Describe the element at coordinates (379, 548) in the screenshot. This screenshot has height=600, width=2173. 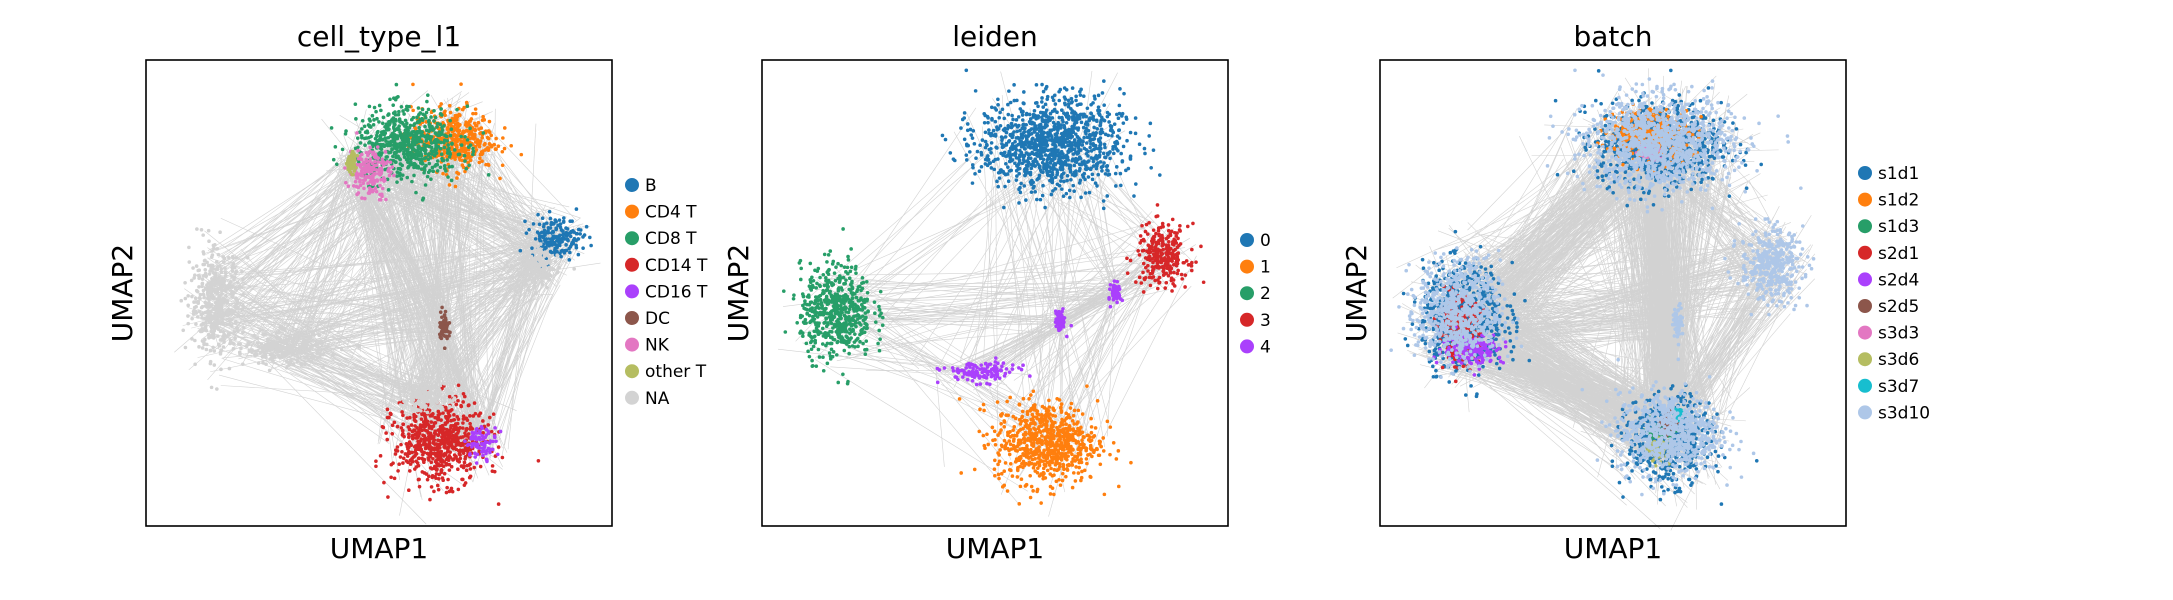
I see `x-axis-label: UMAP1` at that location.